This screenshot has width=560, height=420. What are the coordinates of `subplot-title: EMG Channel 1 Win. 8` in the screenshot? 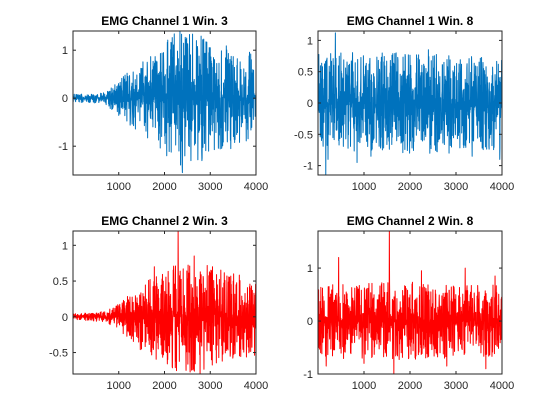 It's located at (410, 21).